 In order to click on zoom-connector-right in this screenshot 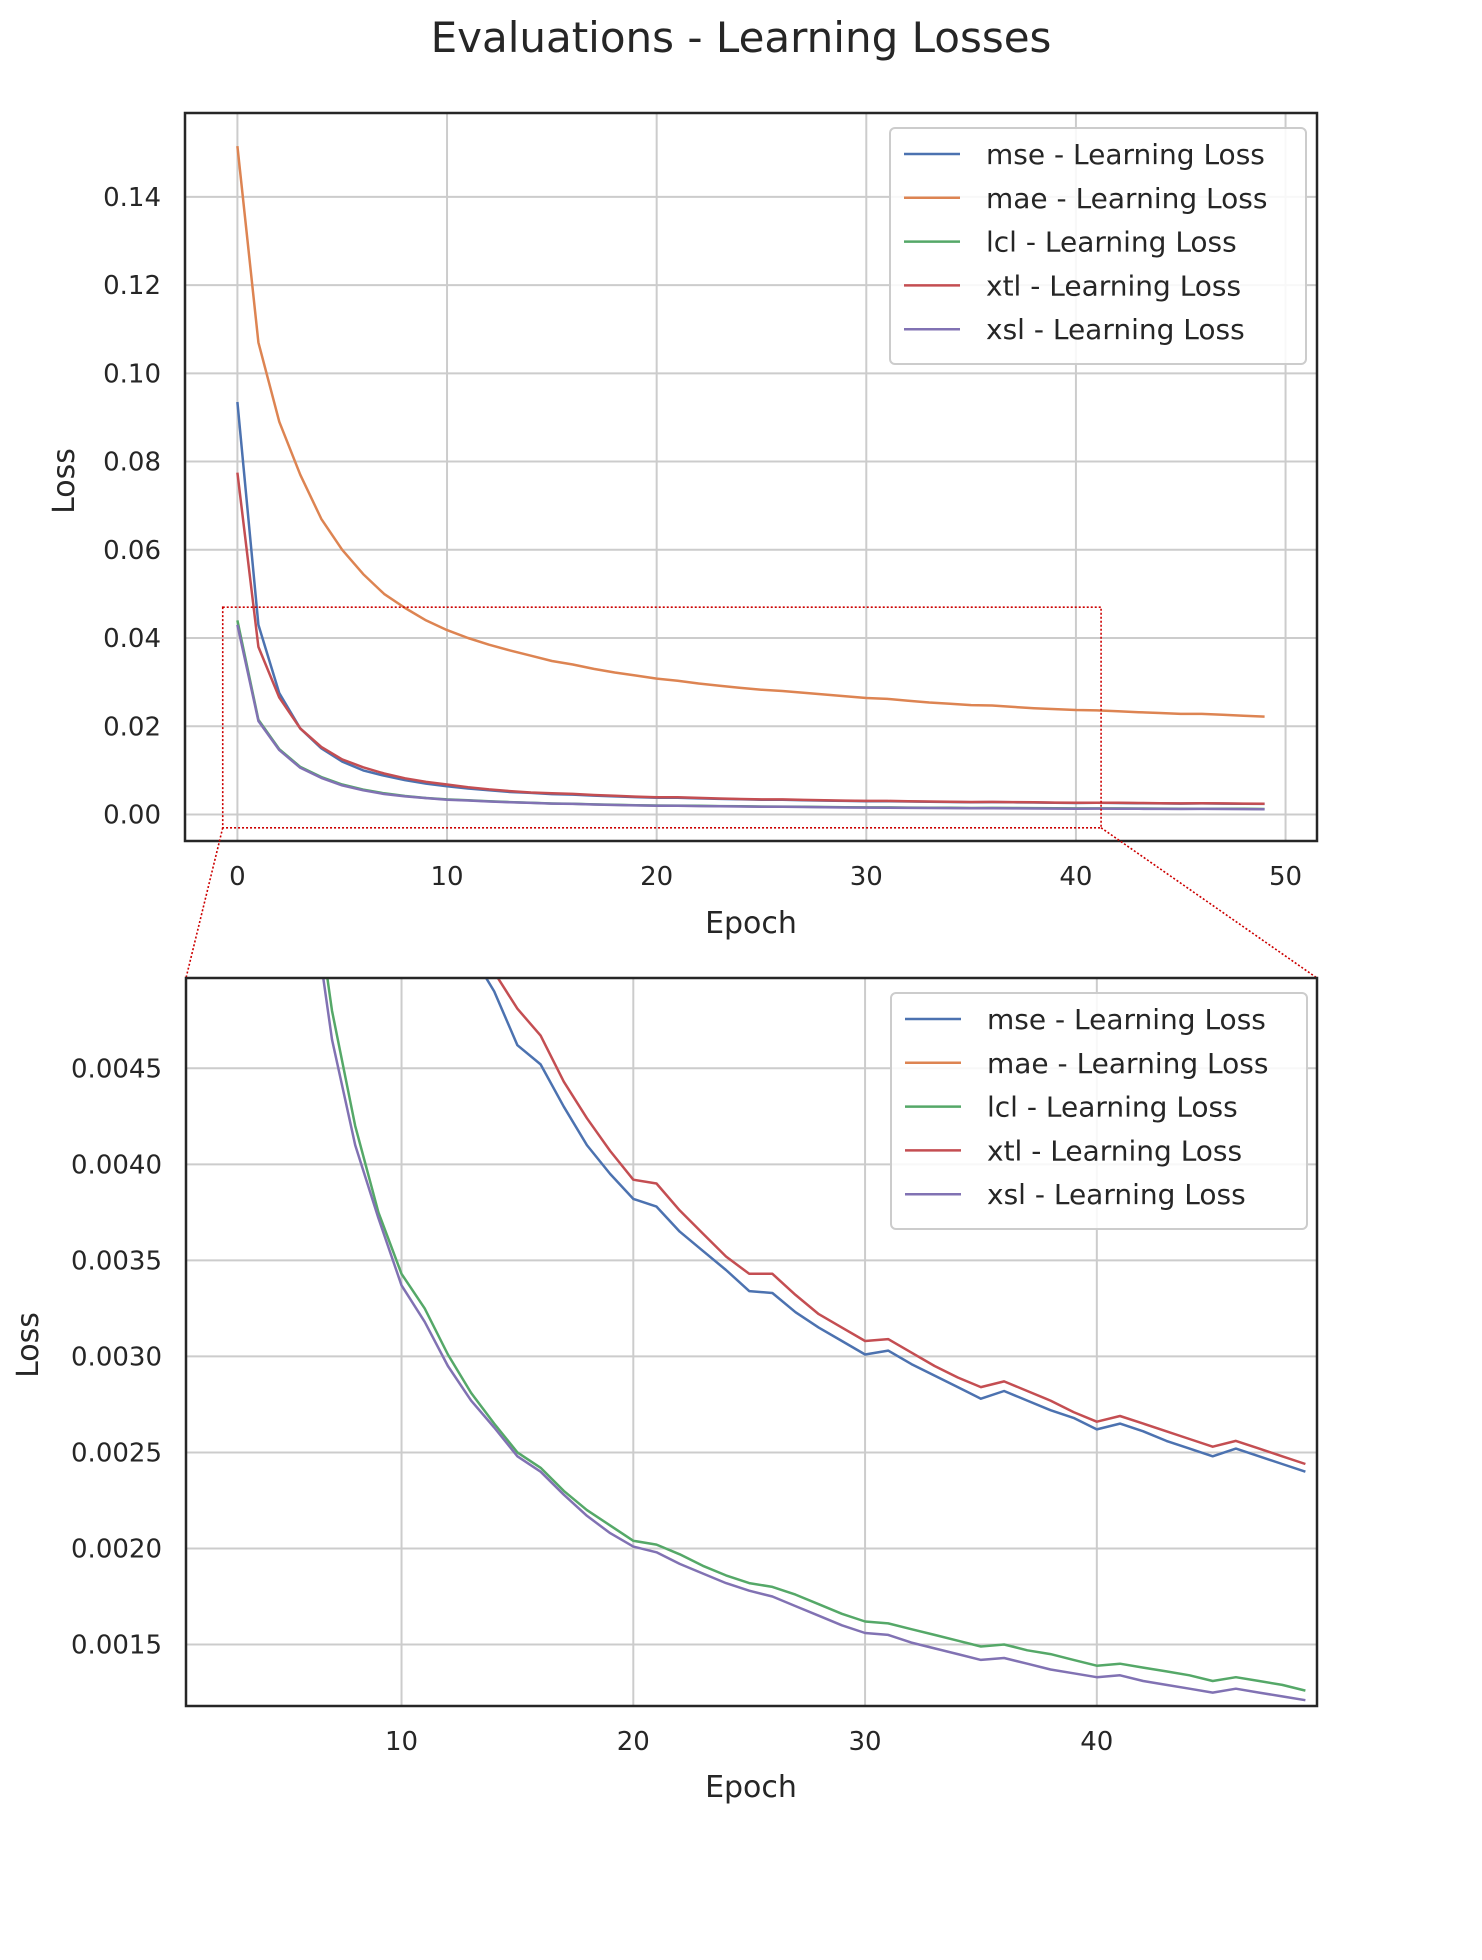, I will do `click(1209, 903)`.